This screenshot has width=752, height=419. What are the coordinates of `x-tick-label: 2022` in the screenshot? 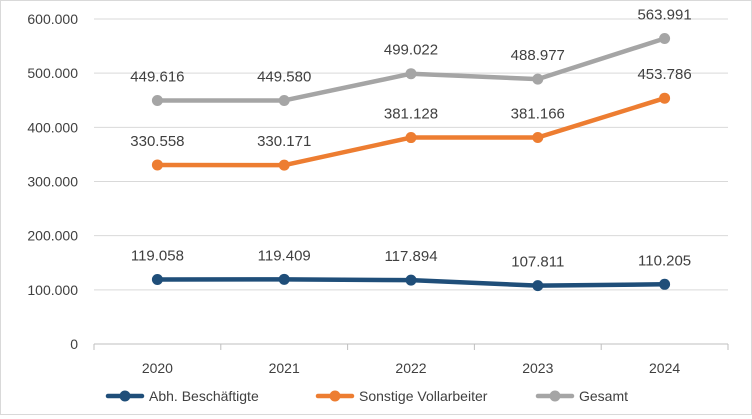 It's located at (410, 368).